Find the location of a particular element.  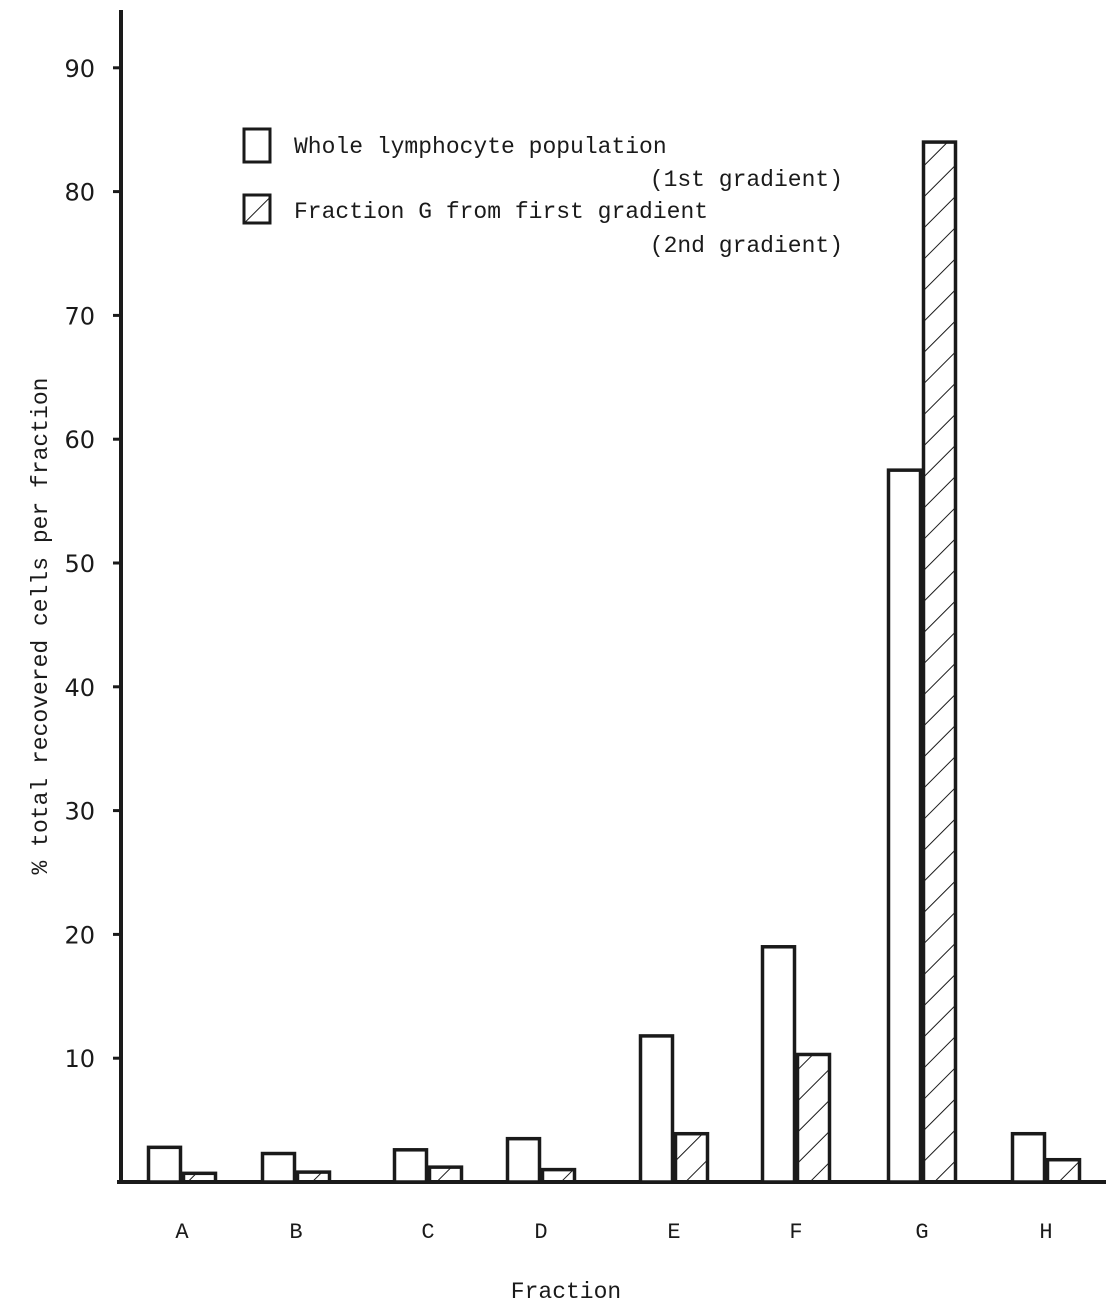

bar-fraction-g-H is located at coordinates (1063, 1170).